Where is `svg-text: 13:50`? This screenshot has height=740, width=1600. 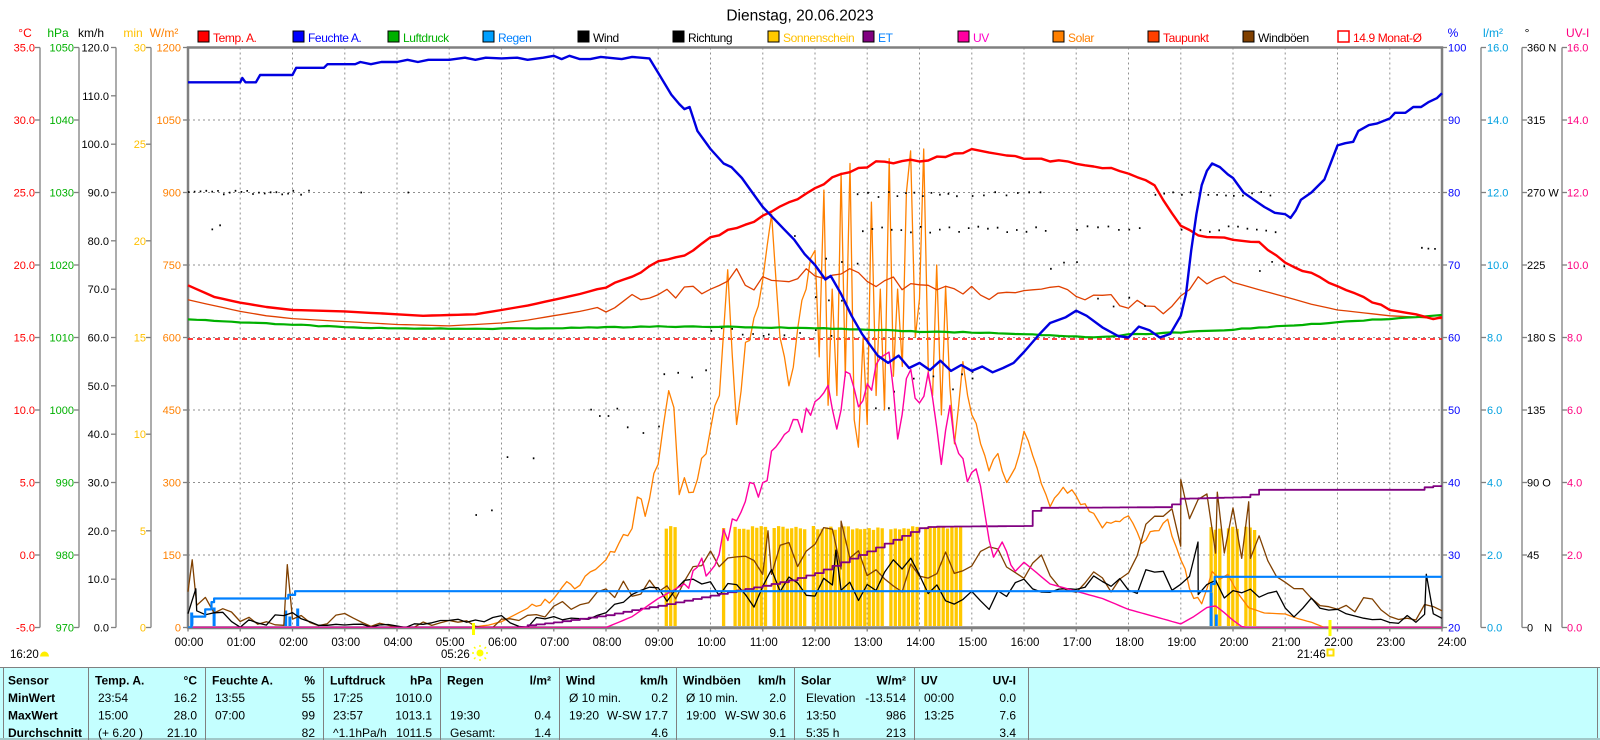
svg-text: 13:50 is located at coordinates (821, 716).